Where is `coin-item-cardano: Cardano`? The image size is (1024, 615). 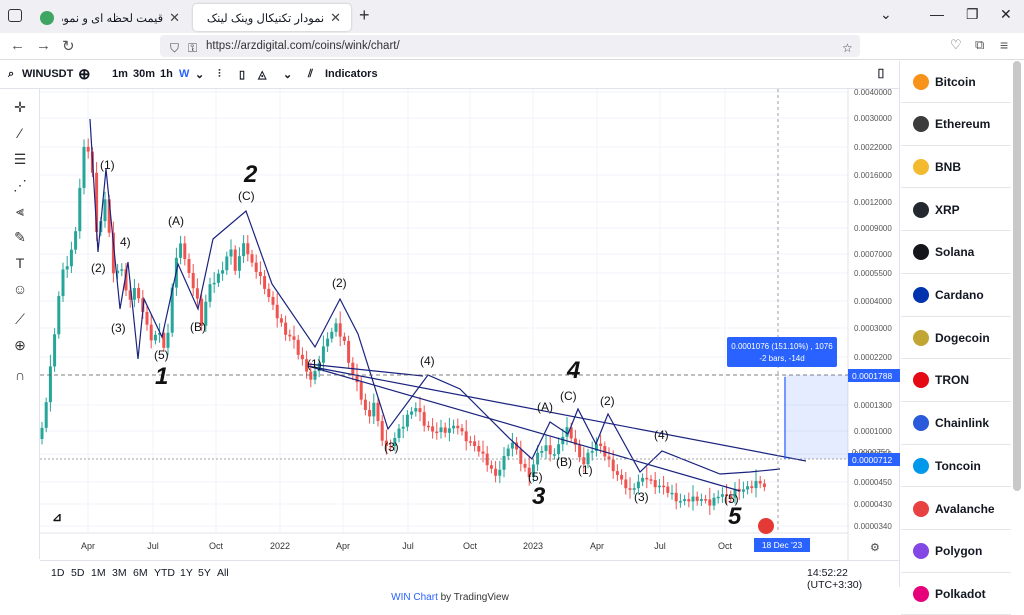
coin-item-cardano: Cardano is located at coordinates (956, 296).